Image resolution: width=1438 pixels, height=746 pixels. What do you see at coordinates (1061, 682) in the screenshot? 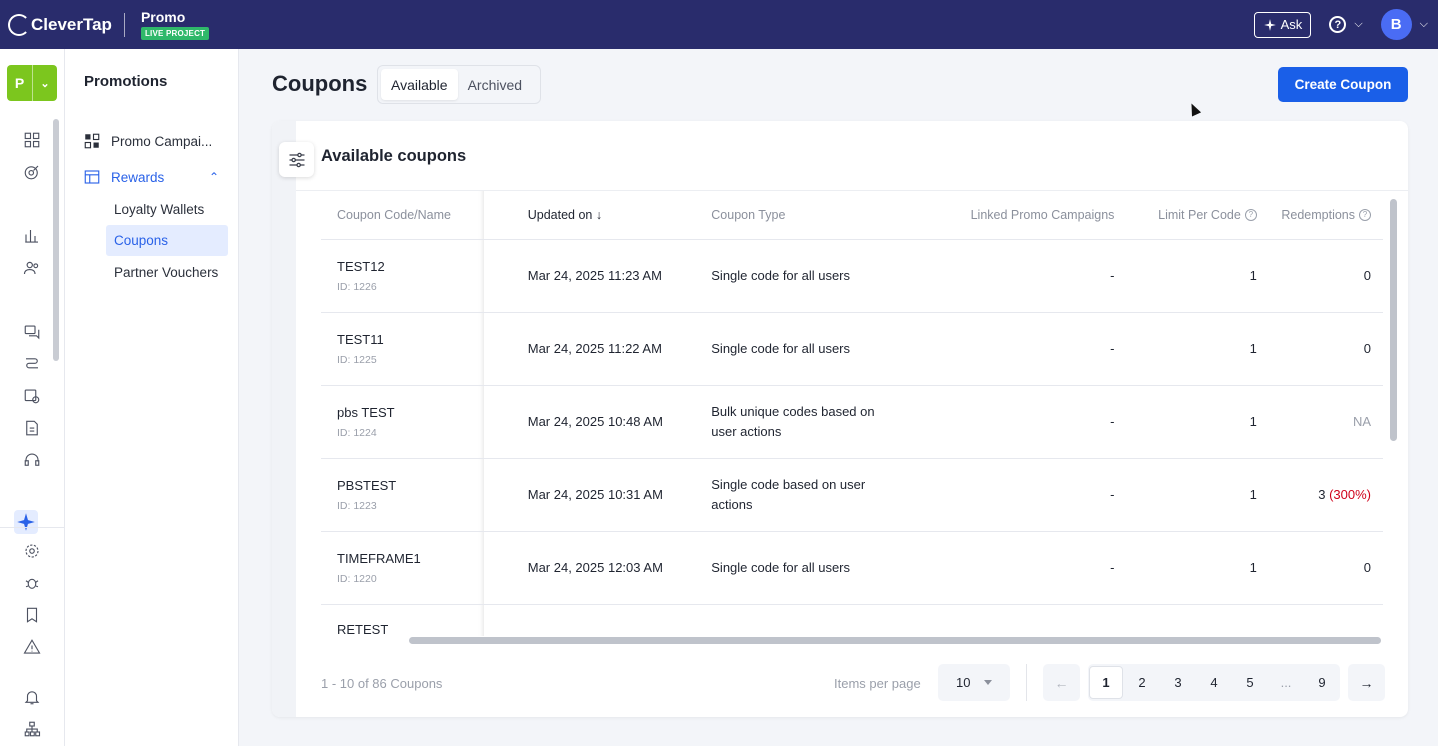
I see `prev-page-arrow-icon: ←` at bounding box center [1061, 682].